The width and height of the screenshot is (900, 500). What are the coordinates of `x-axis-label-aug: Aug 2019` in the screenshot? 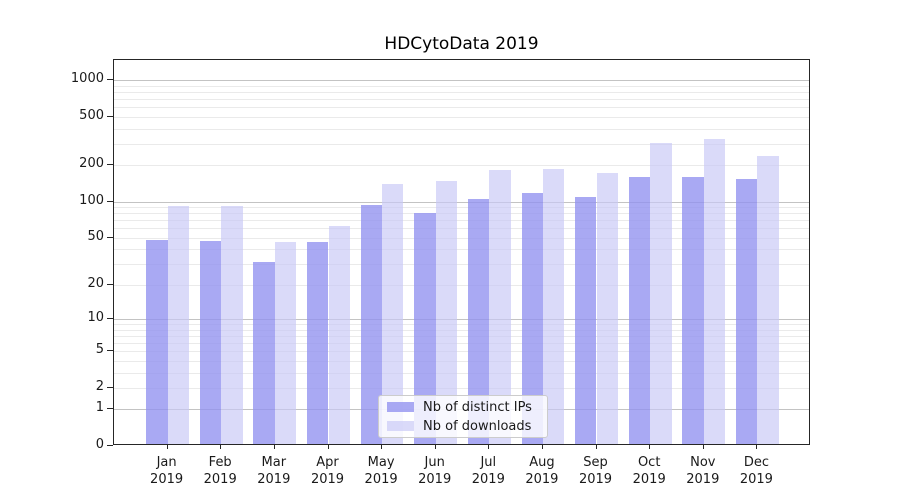 It's located at (542, 471).